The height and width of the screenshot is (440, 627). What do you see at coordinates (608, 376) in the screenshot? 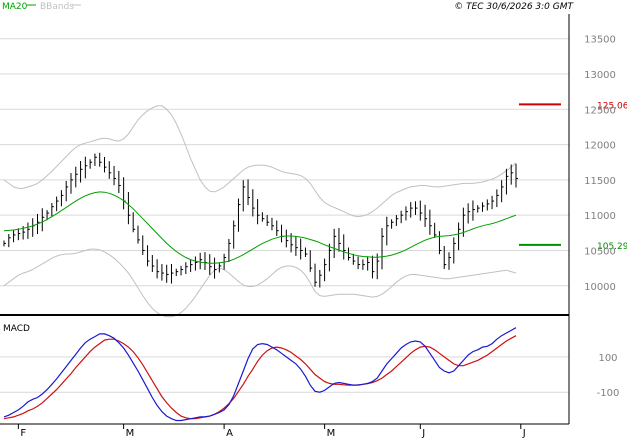
I see `macd-y-axis: 100 -100` at bounding box center [608, 376].